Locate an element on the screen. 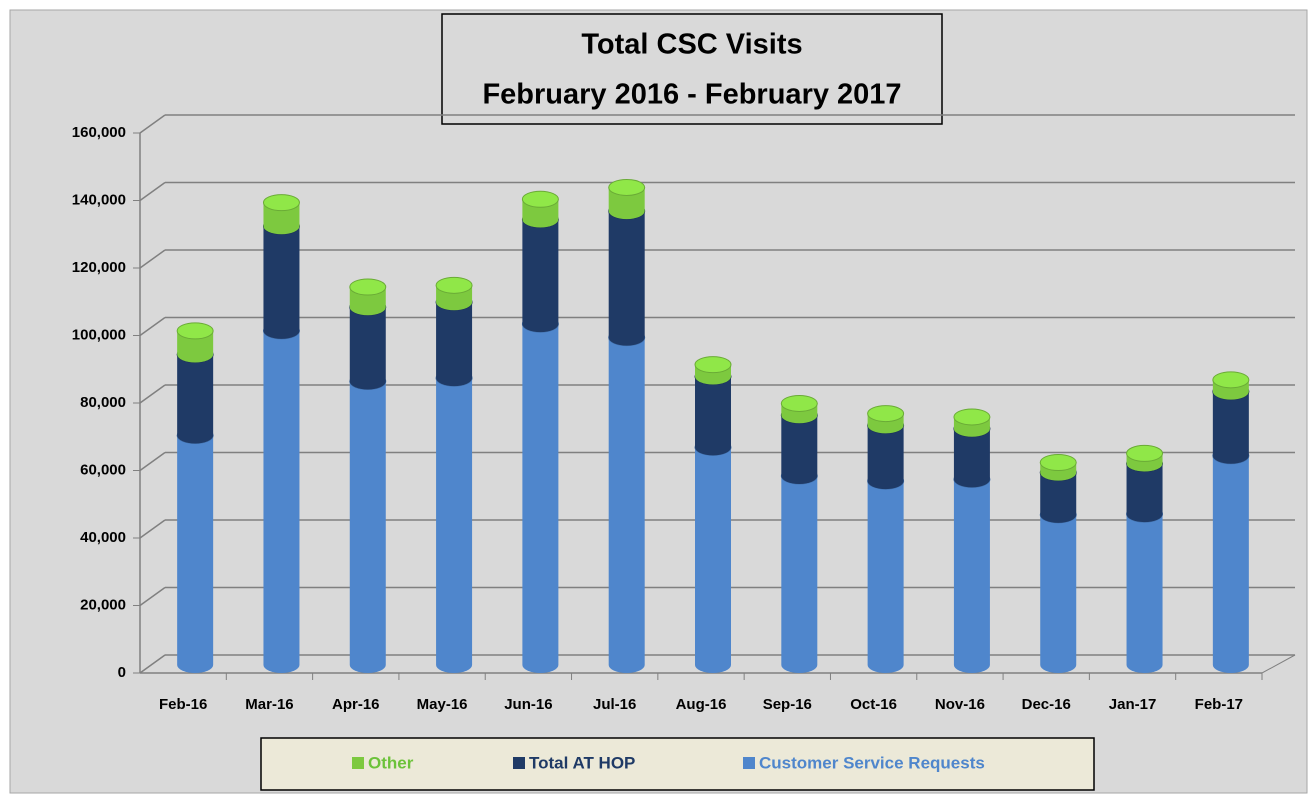 The height and width of the screenshot is (800, 1309). y-tick-label: 0 is located at coordinates (122, 672).